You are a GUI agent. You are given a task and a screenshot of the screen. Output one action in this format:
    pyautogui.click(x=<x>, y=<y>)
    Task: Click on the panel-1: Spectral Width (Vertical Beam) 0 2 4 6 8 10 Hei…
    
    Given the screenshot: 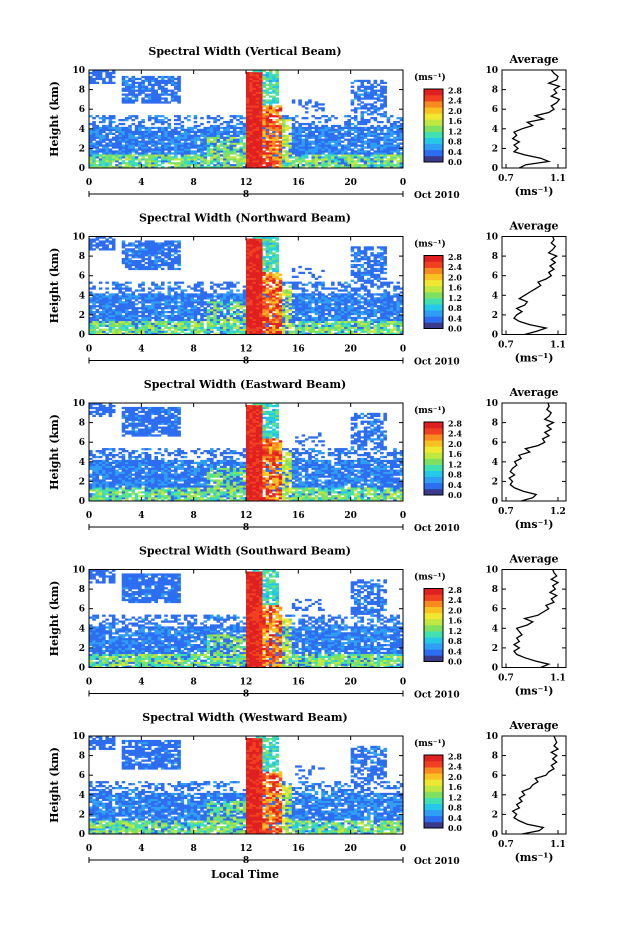 What is the action you would take?
    pyautogui.click(x=307, y=123)
    